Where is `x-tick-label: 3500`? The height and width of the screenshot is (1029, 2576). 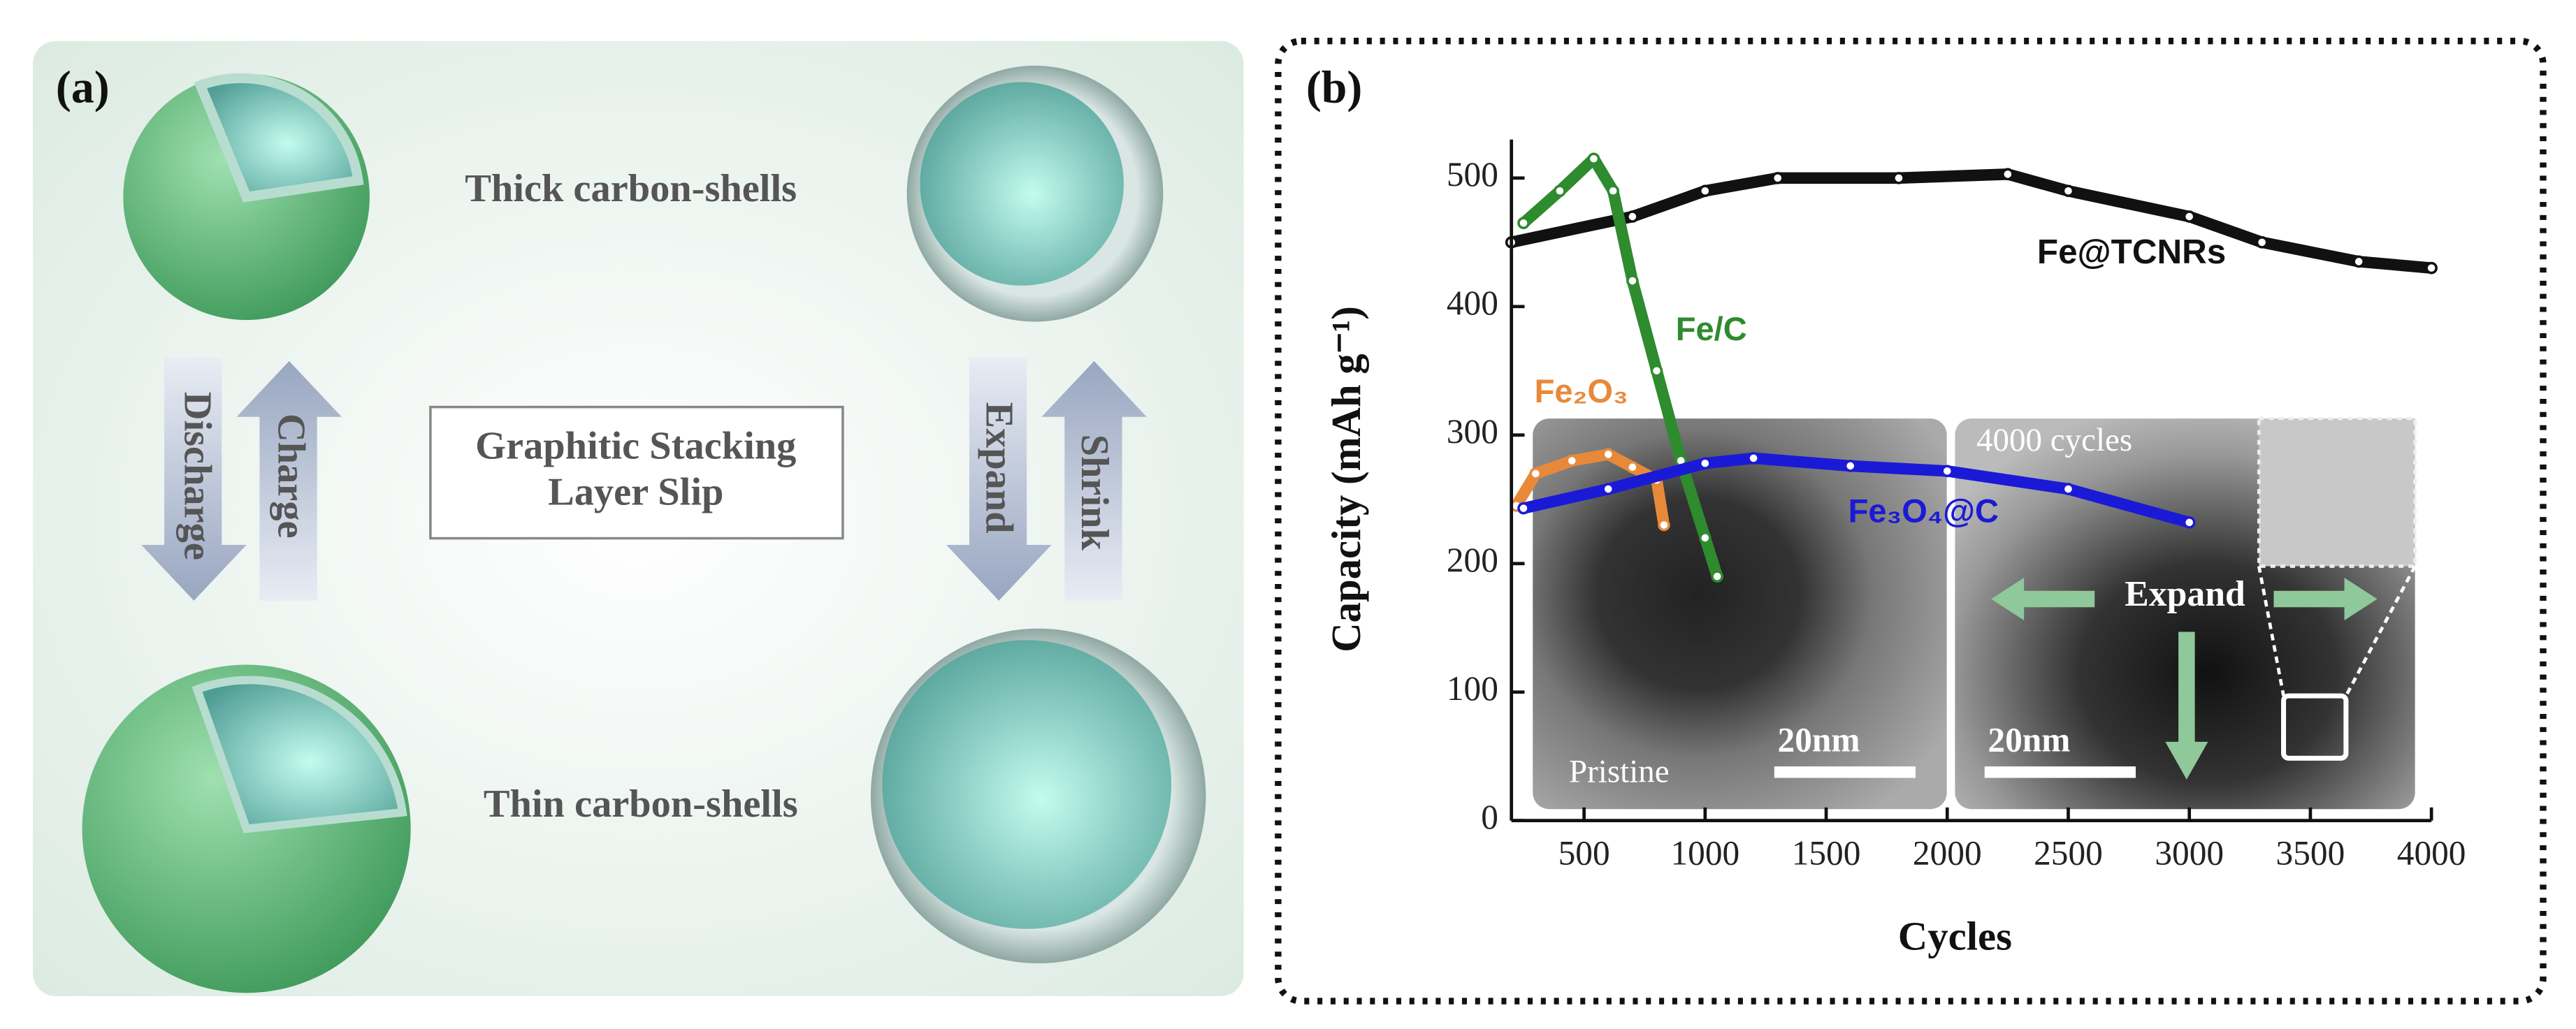 x-tick-label: 3500 is located at coordinates (2311, 853).